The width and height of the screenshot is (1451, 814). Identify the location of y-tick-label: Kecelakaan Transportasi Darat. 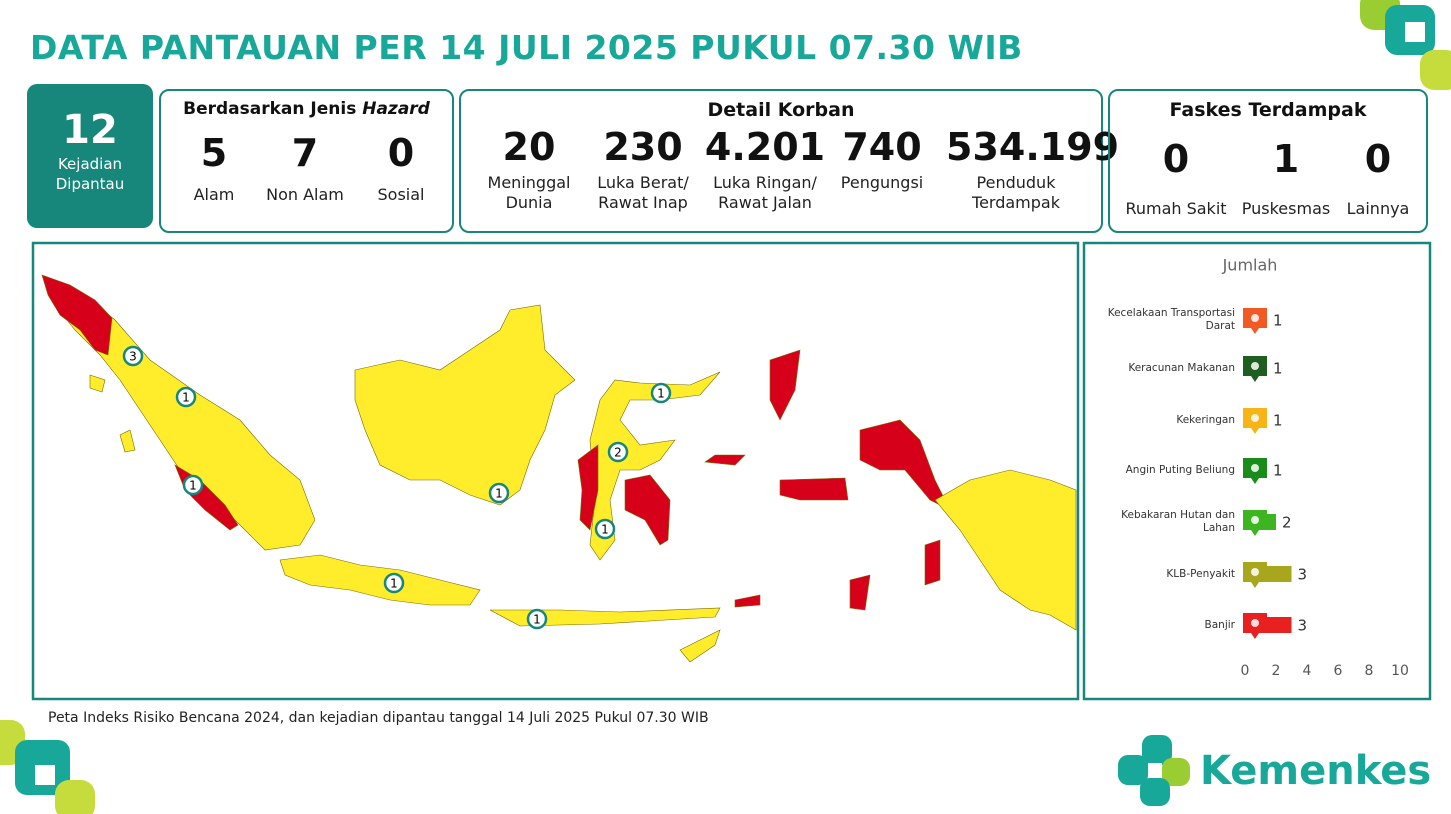
(1171, 319).